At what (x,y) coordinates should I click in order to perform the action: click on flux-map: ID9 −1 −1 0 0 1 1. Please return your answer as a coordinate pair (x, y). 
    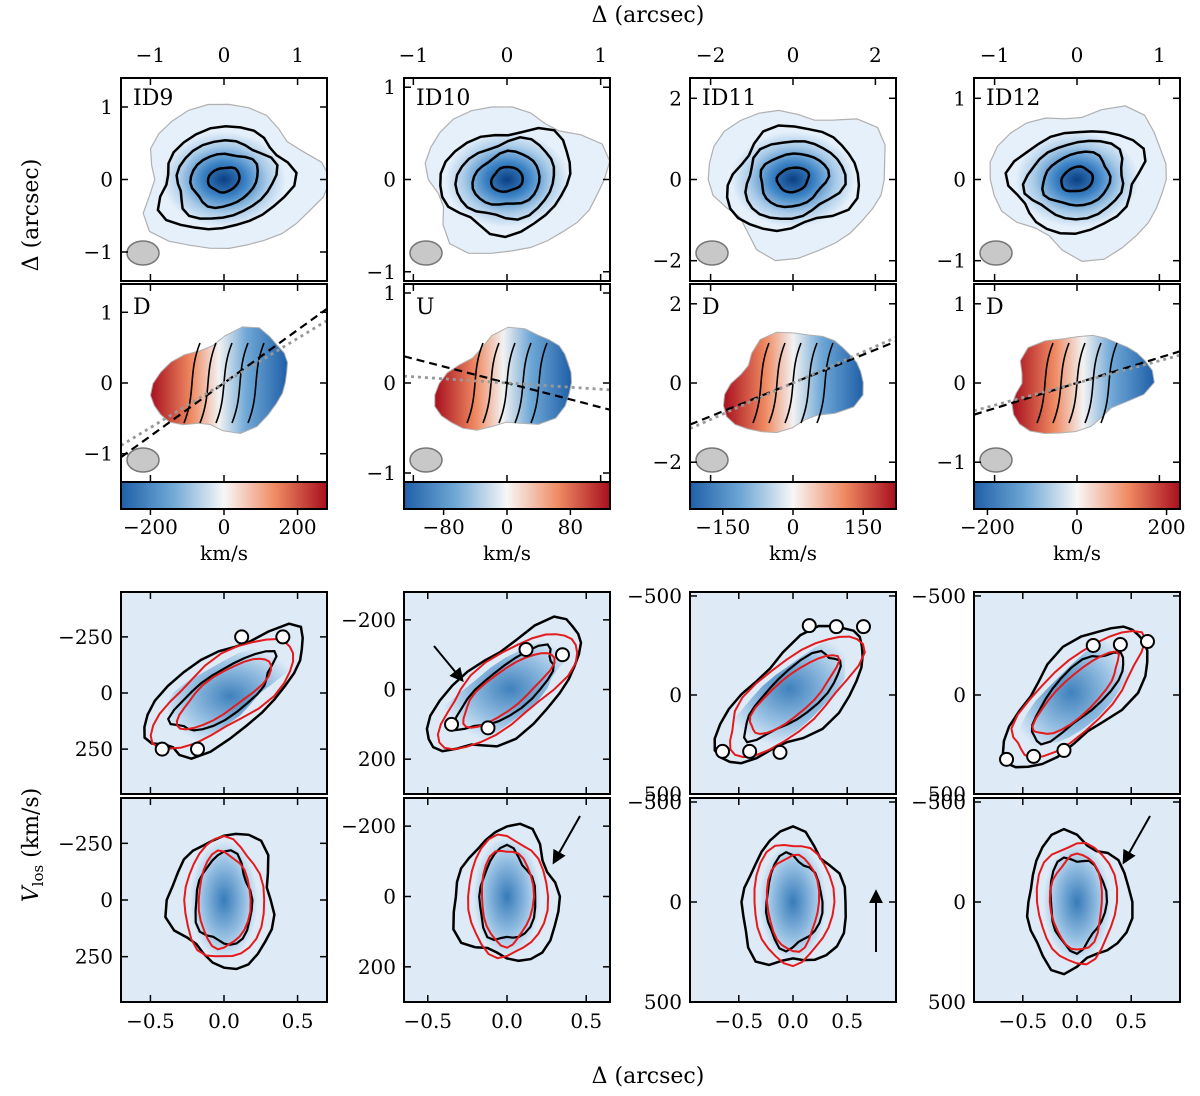
    Looking at the image, I should click on (206, 162).